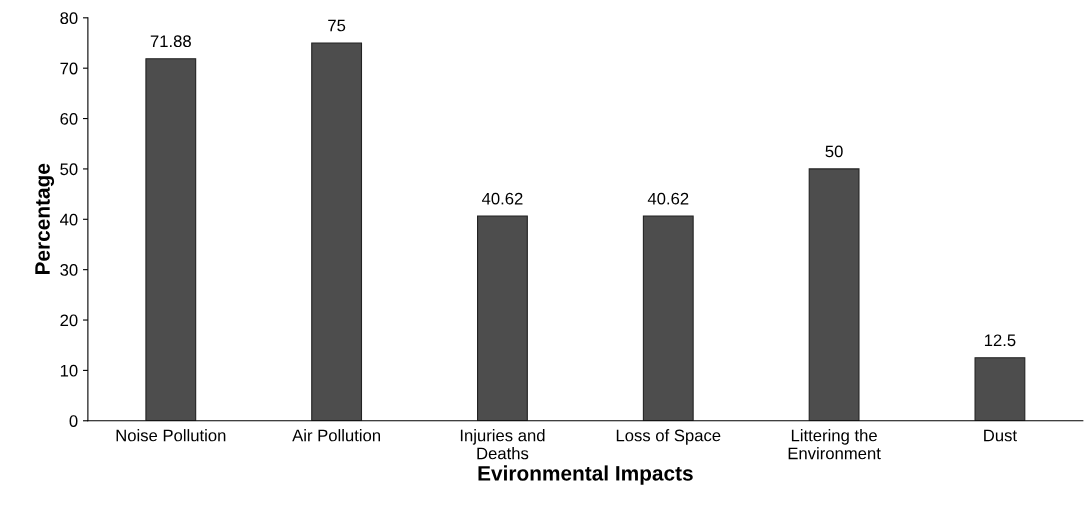  Describe the element at coordinates (69, 68) in the screenshot. I see `y-tick-label: 70` at that location.